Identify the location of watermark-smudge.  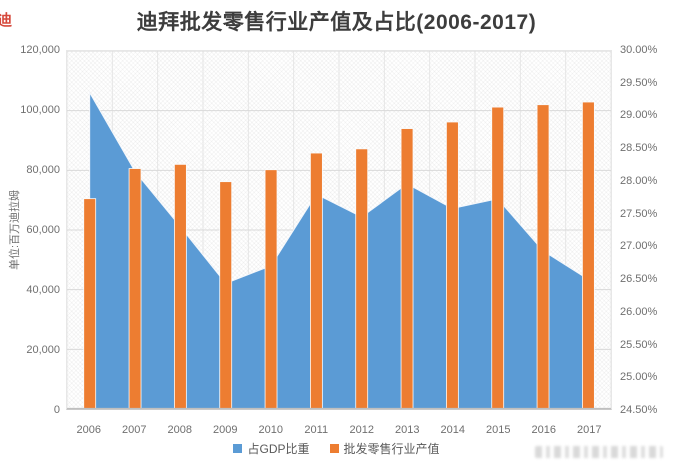
(599, 452).